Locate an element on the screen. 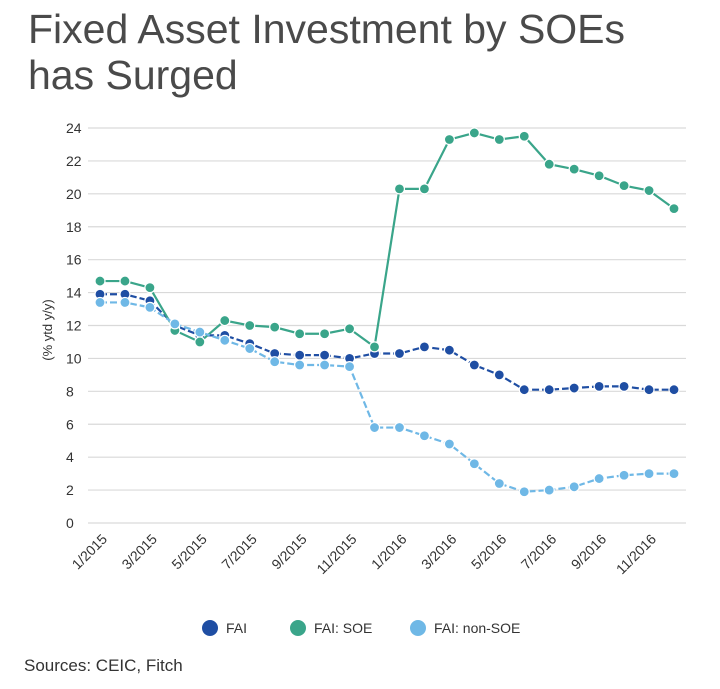  x-tick-label: 1/2016 is located at coordinates (389, 552).